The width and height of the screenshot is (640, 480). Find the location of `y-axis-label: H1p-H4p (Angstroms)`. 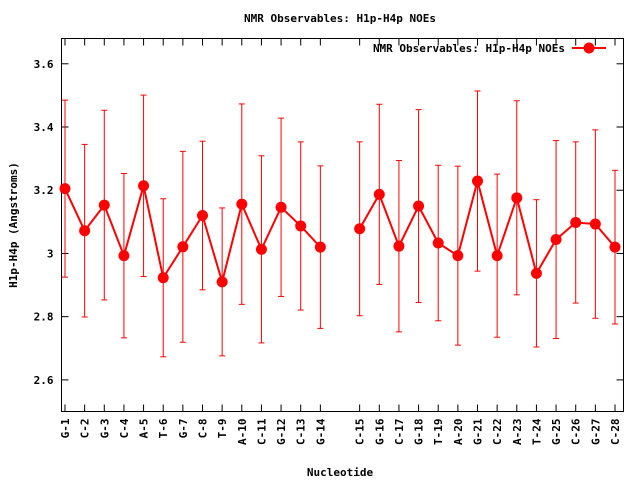

y-axis-label: H1p-H4p (Angstroms) is located at coordinates (13, 225).